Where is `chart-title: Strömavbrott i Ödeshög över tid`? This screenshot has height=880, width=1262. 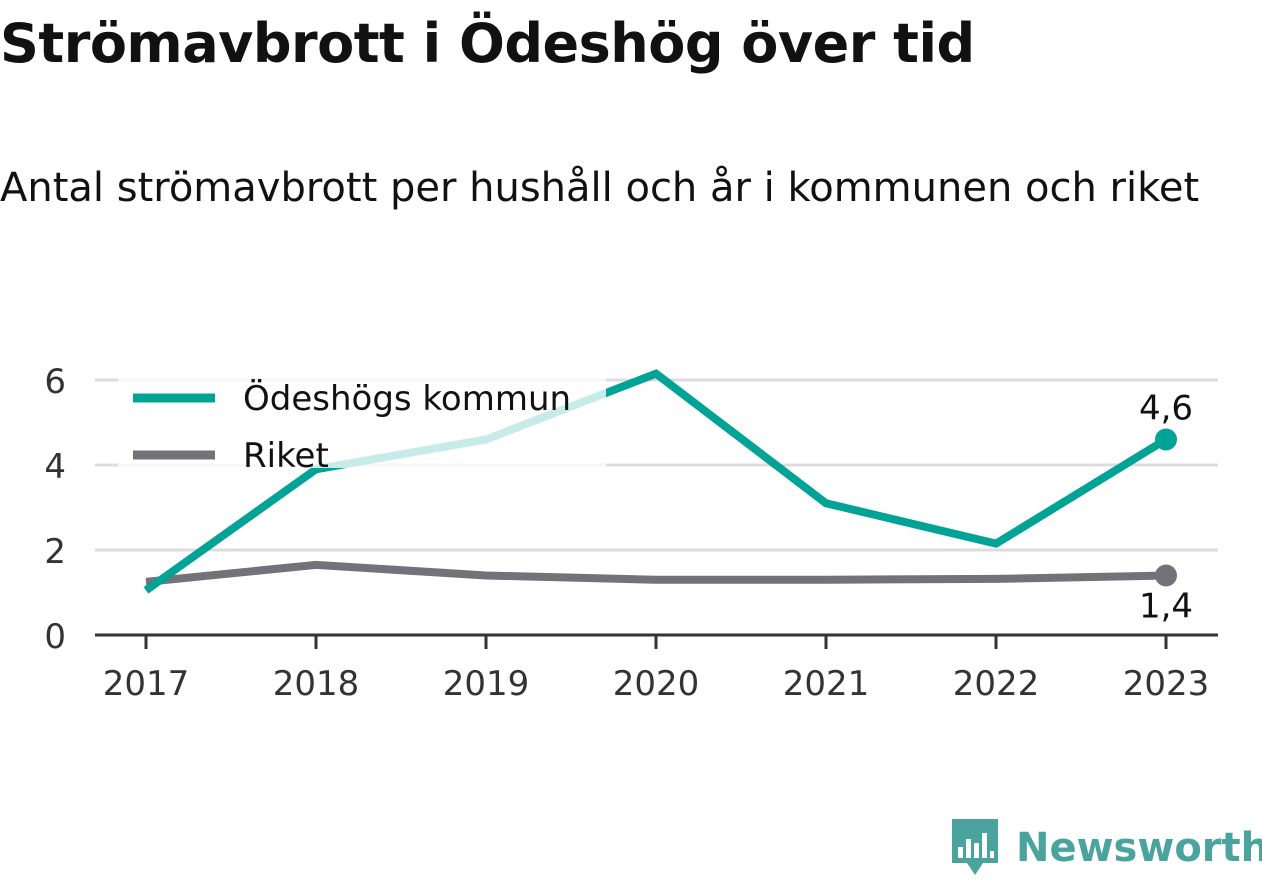 chart-title: Strömavbrott i Ödeshög över tid is located at coordinates (487, 43).